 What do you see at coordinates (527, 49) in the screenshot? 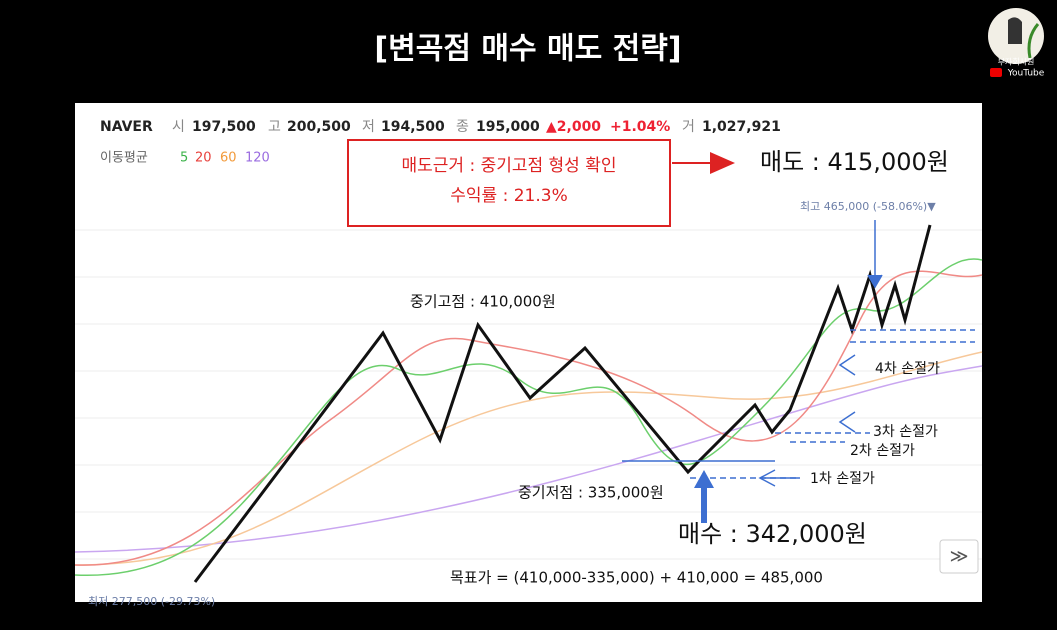
I see `slide-title: [변곡점 매수 매도 전략]` at bounding box center [527, 49].